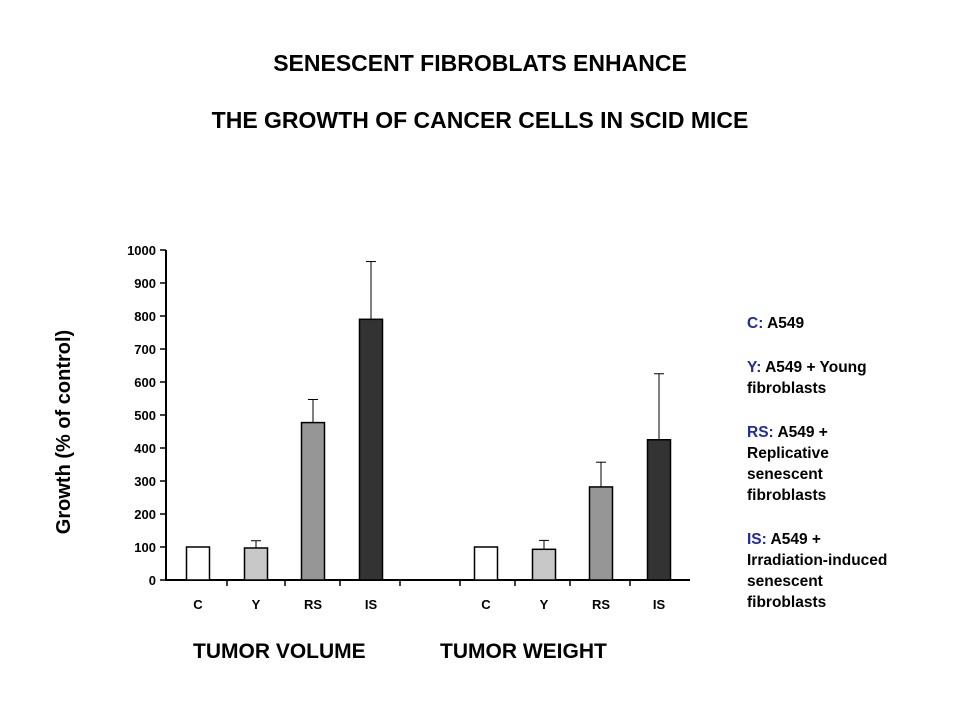 The image size is (960, 720). I want to click on legend-key: Y:, so click(754, 367).